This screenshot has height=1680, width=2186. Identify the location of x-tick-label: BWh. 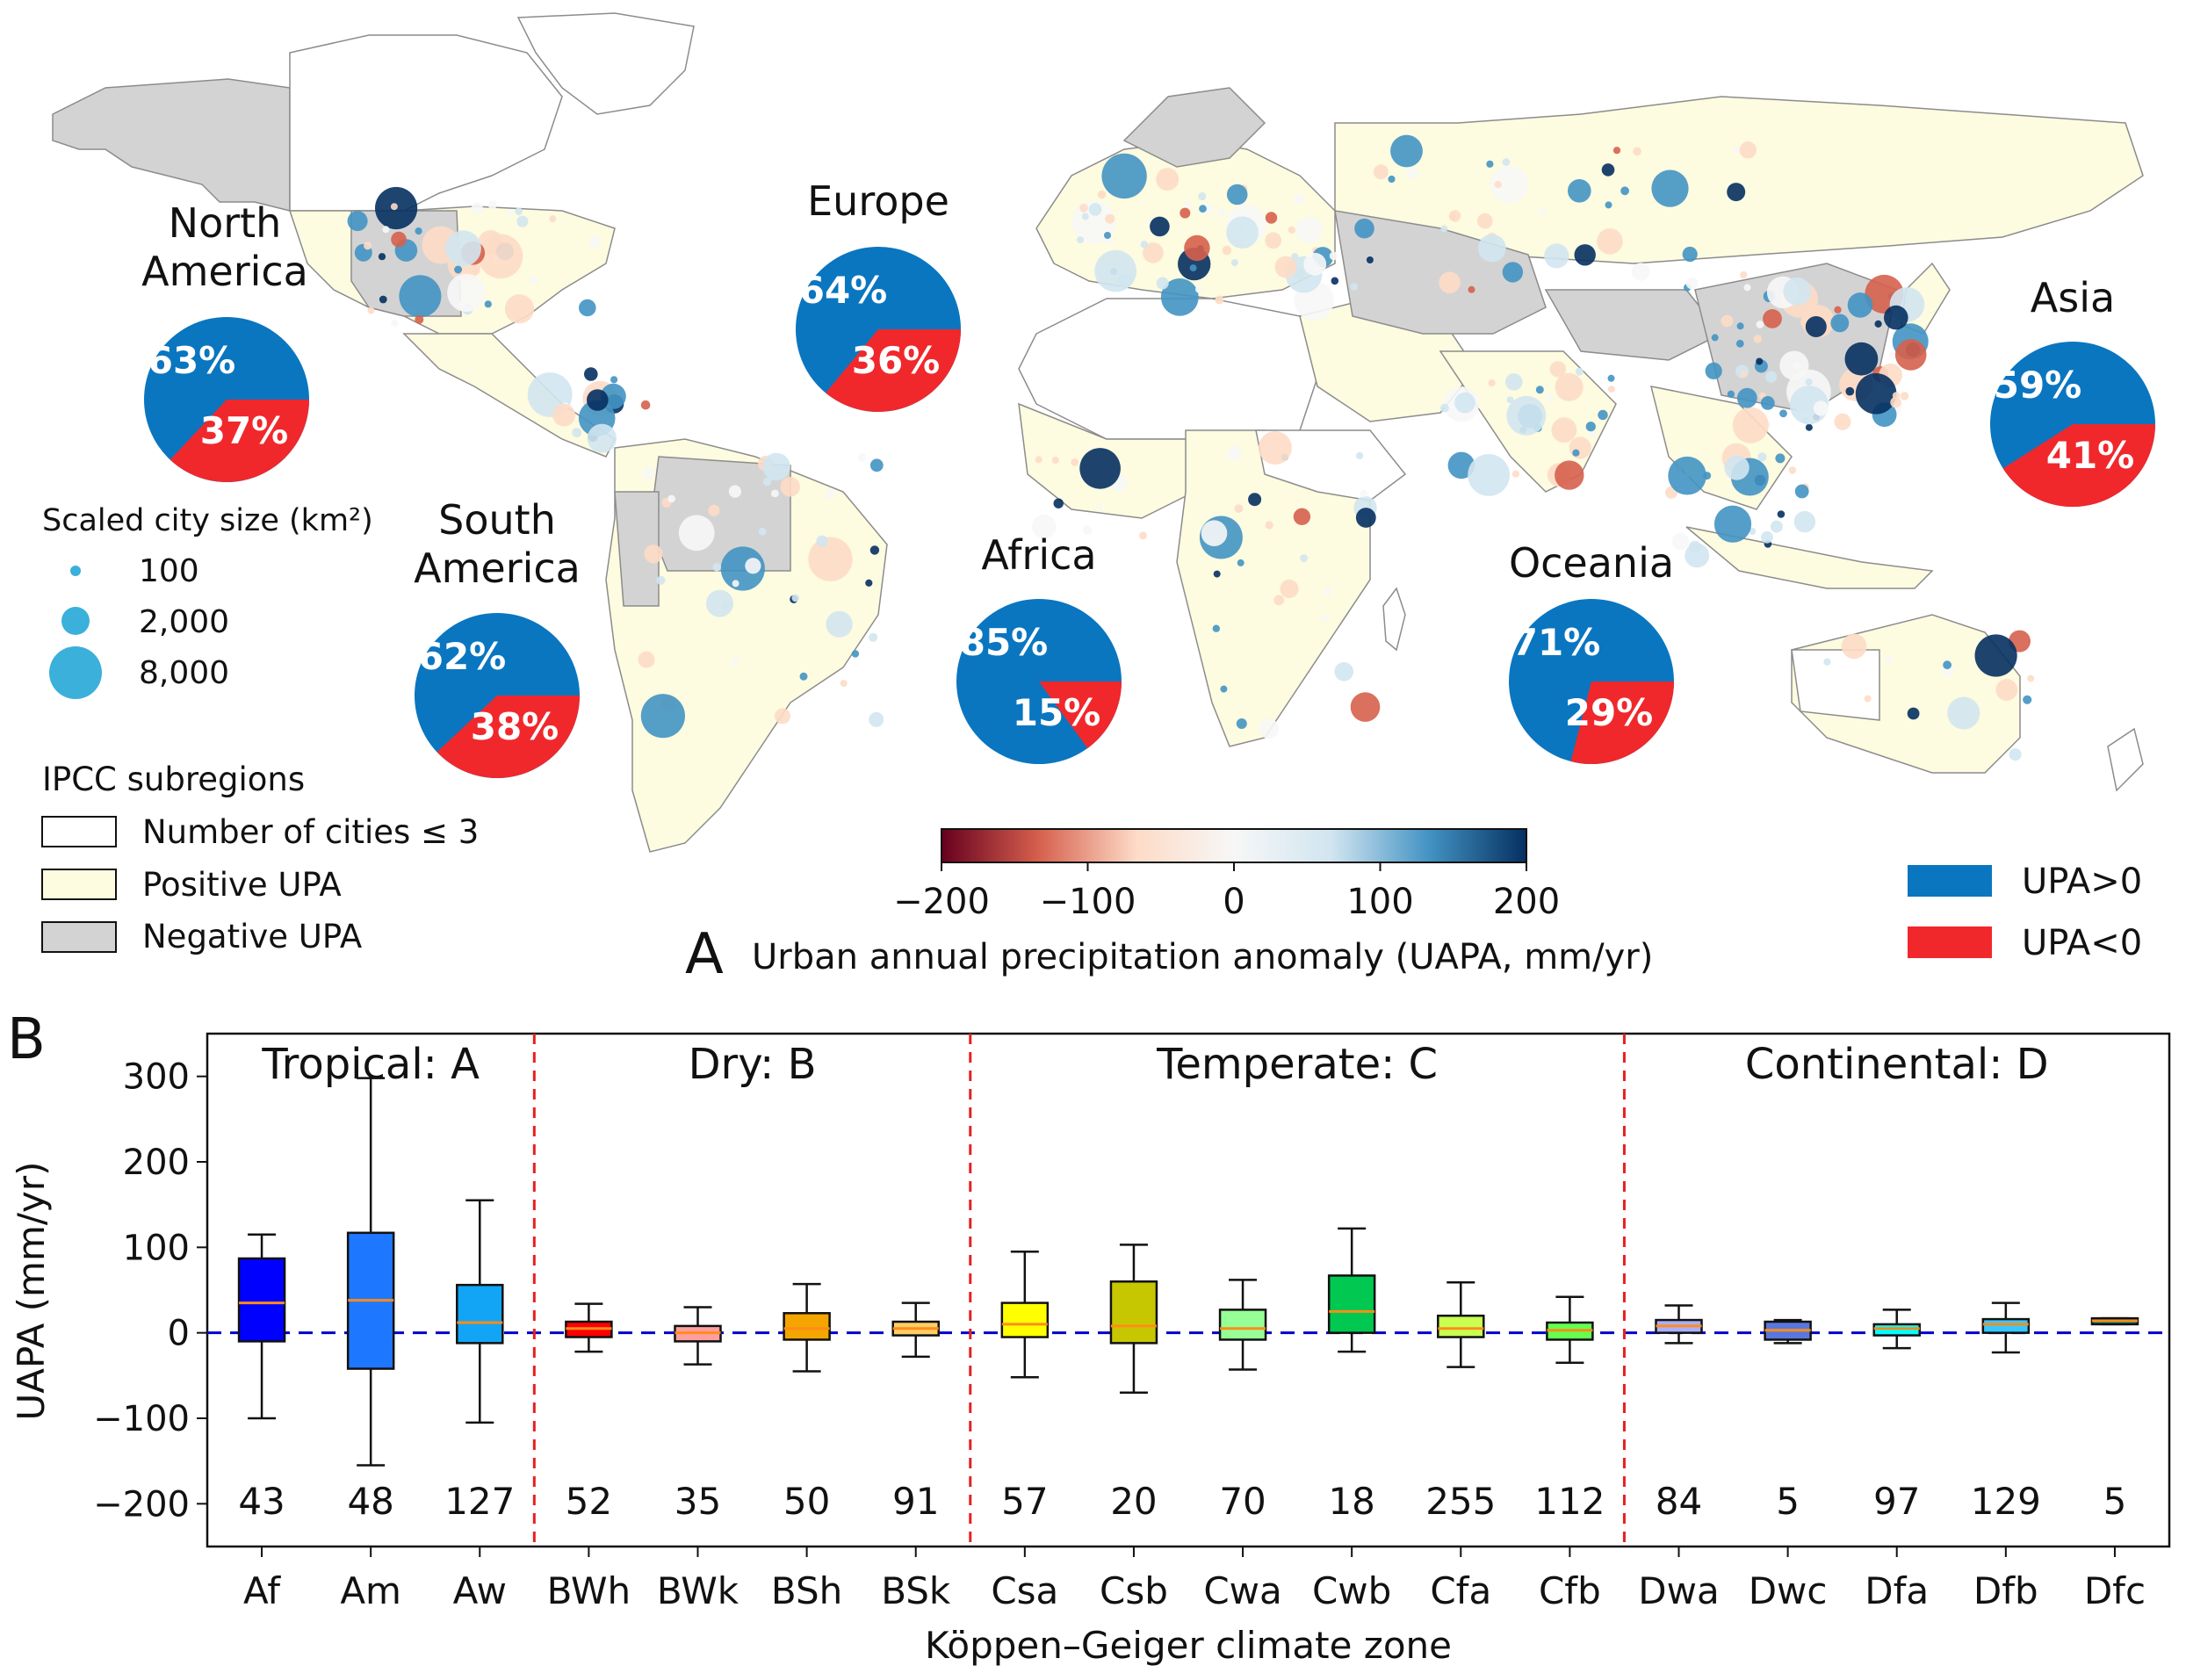
(589, 1590).